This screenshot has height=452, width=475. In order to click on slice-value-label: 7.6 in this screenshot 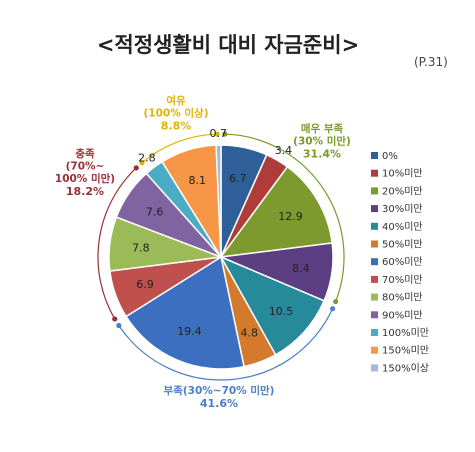, I will do `click(155, 211)`.